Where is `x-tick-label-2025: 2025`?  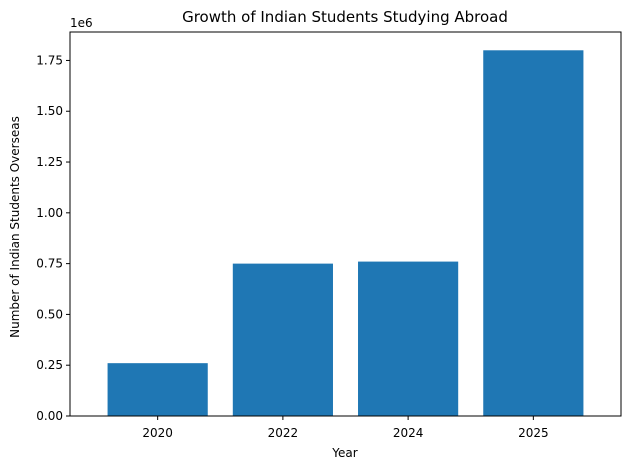 x-tick-label-2025: 2025 is located at coordinates (533, 433).